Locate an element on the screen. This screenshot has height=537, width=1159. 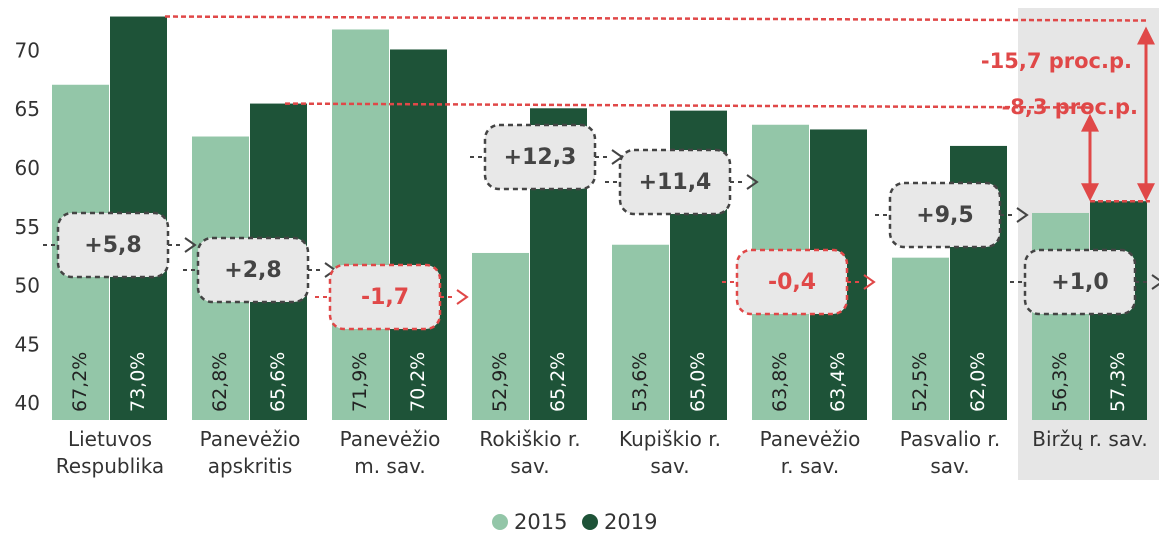
x-tick-label: Panevėžio r. sav. is located at coordinates (810, 452).